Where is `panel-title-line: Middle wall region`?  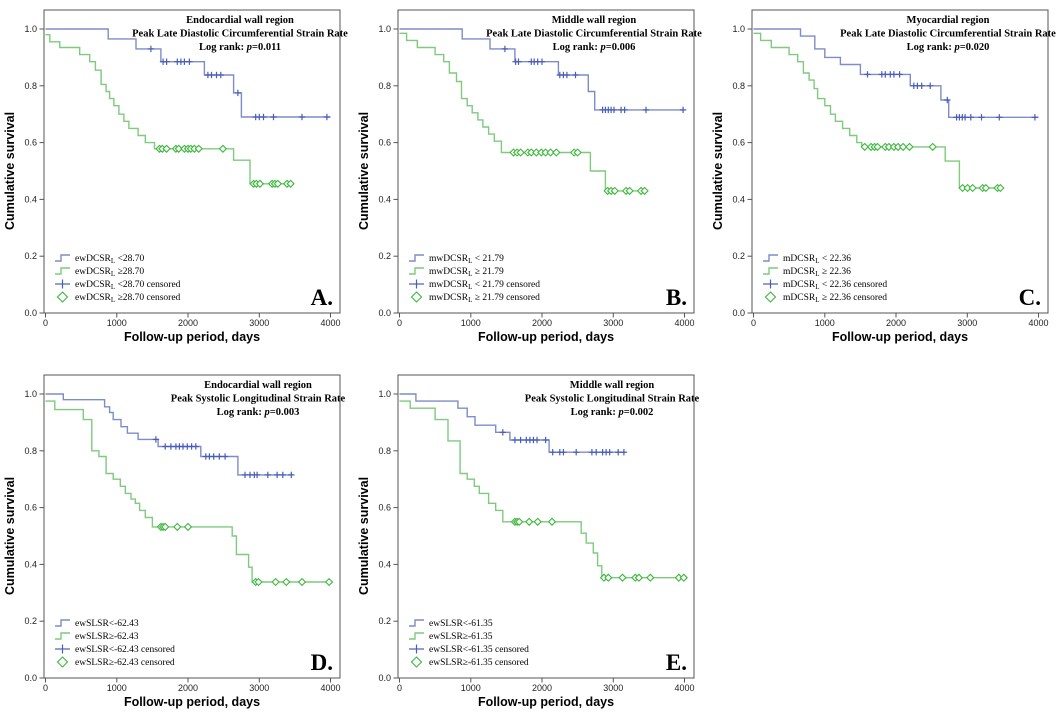
panel-title-line: Middle wall region is located at coordinates (612, 385).